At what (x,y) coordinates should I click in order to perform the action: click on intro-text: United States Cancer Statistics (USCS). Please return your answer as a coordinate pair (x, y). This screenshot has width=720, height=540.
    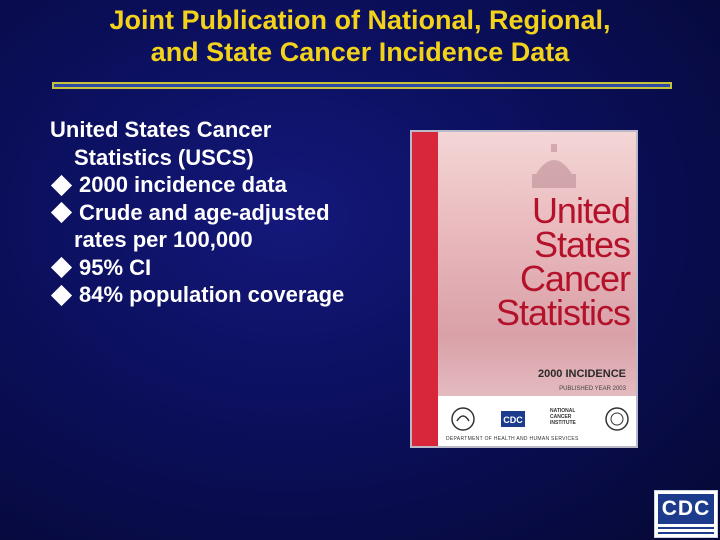
    Looking at the image, I should click on (161, 143).